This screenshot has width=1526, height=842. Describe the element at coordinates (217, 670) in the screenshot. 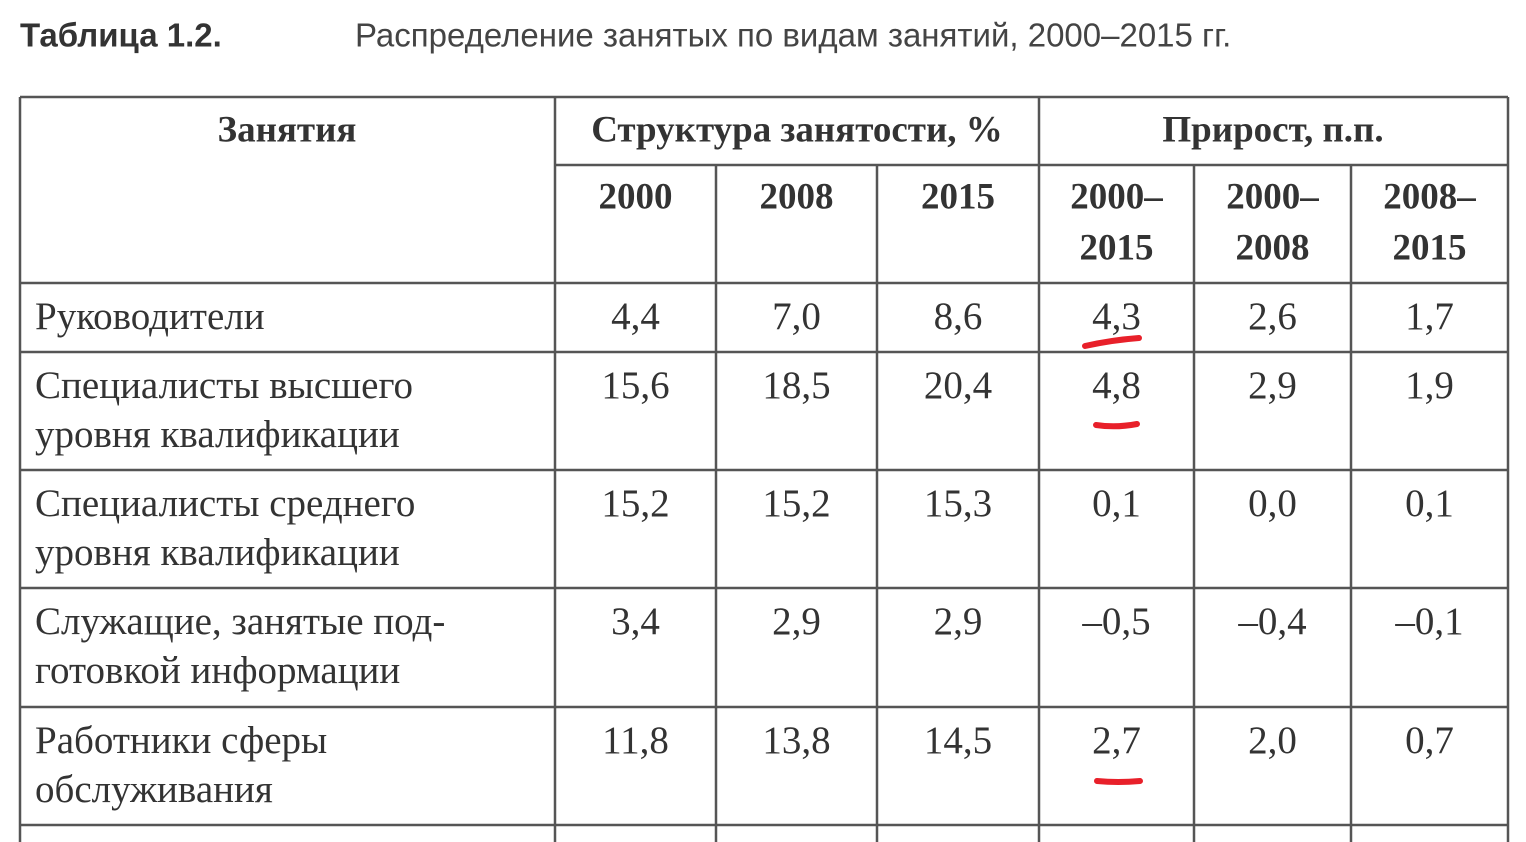

I see `row-label: готовкой информации` at that location.